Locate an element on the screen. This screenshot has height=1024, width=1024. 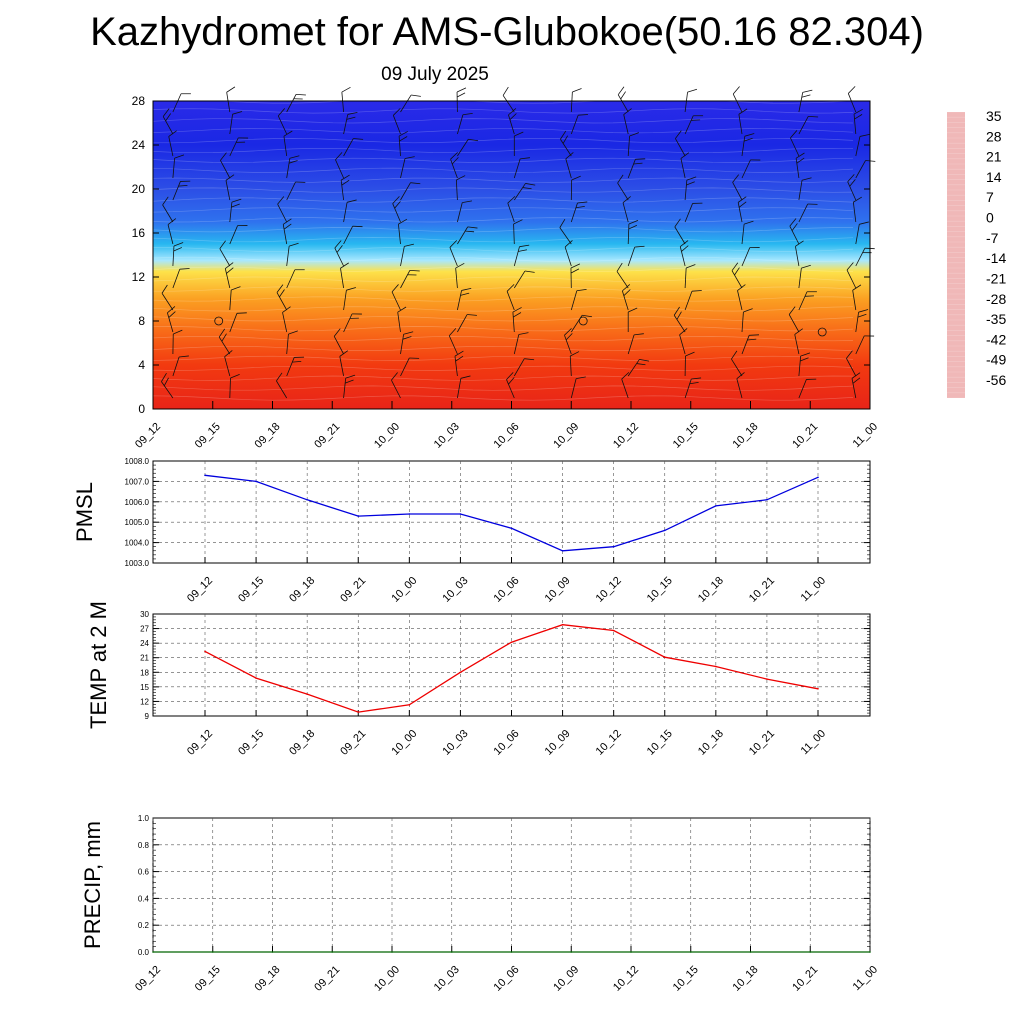
y-tick-label: 24 is located at coordinates (139, 145).